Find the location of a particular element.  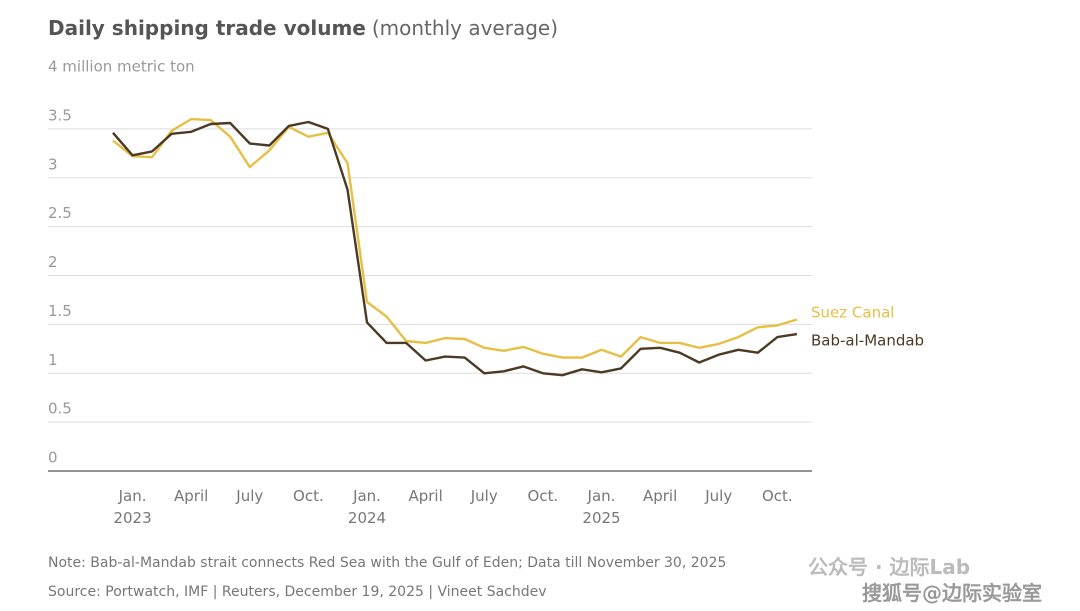

x-tick-label: Jan. 2025 is located at coordinates (601, 507).